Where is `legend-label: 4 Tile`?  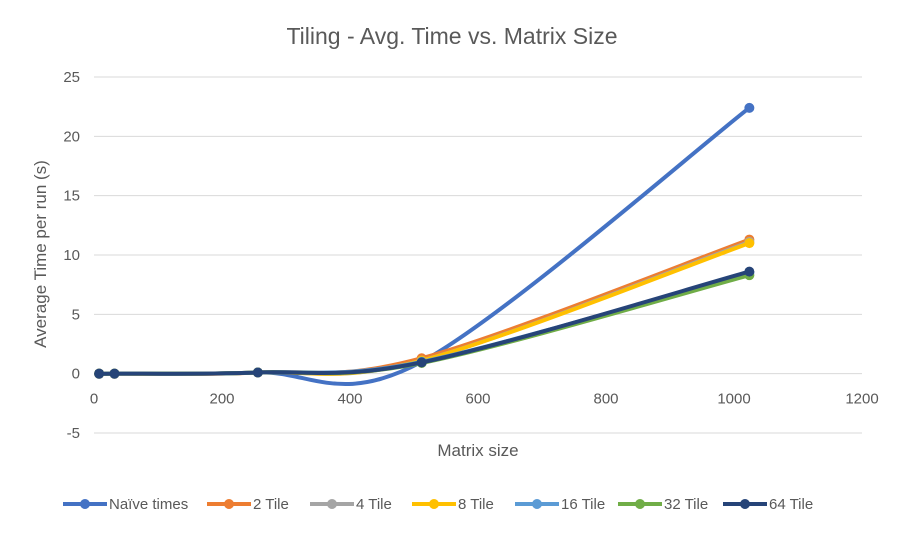 legend-label: 4 Tile is located at coordinates (374, 504).